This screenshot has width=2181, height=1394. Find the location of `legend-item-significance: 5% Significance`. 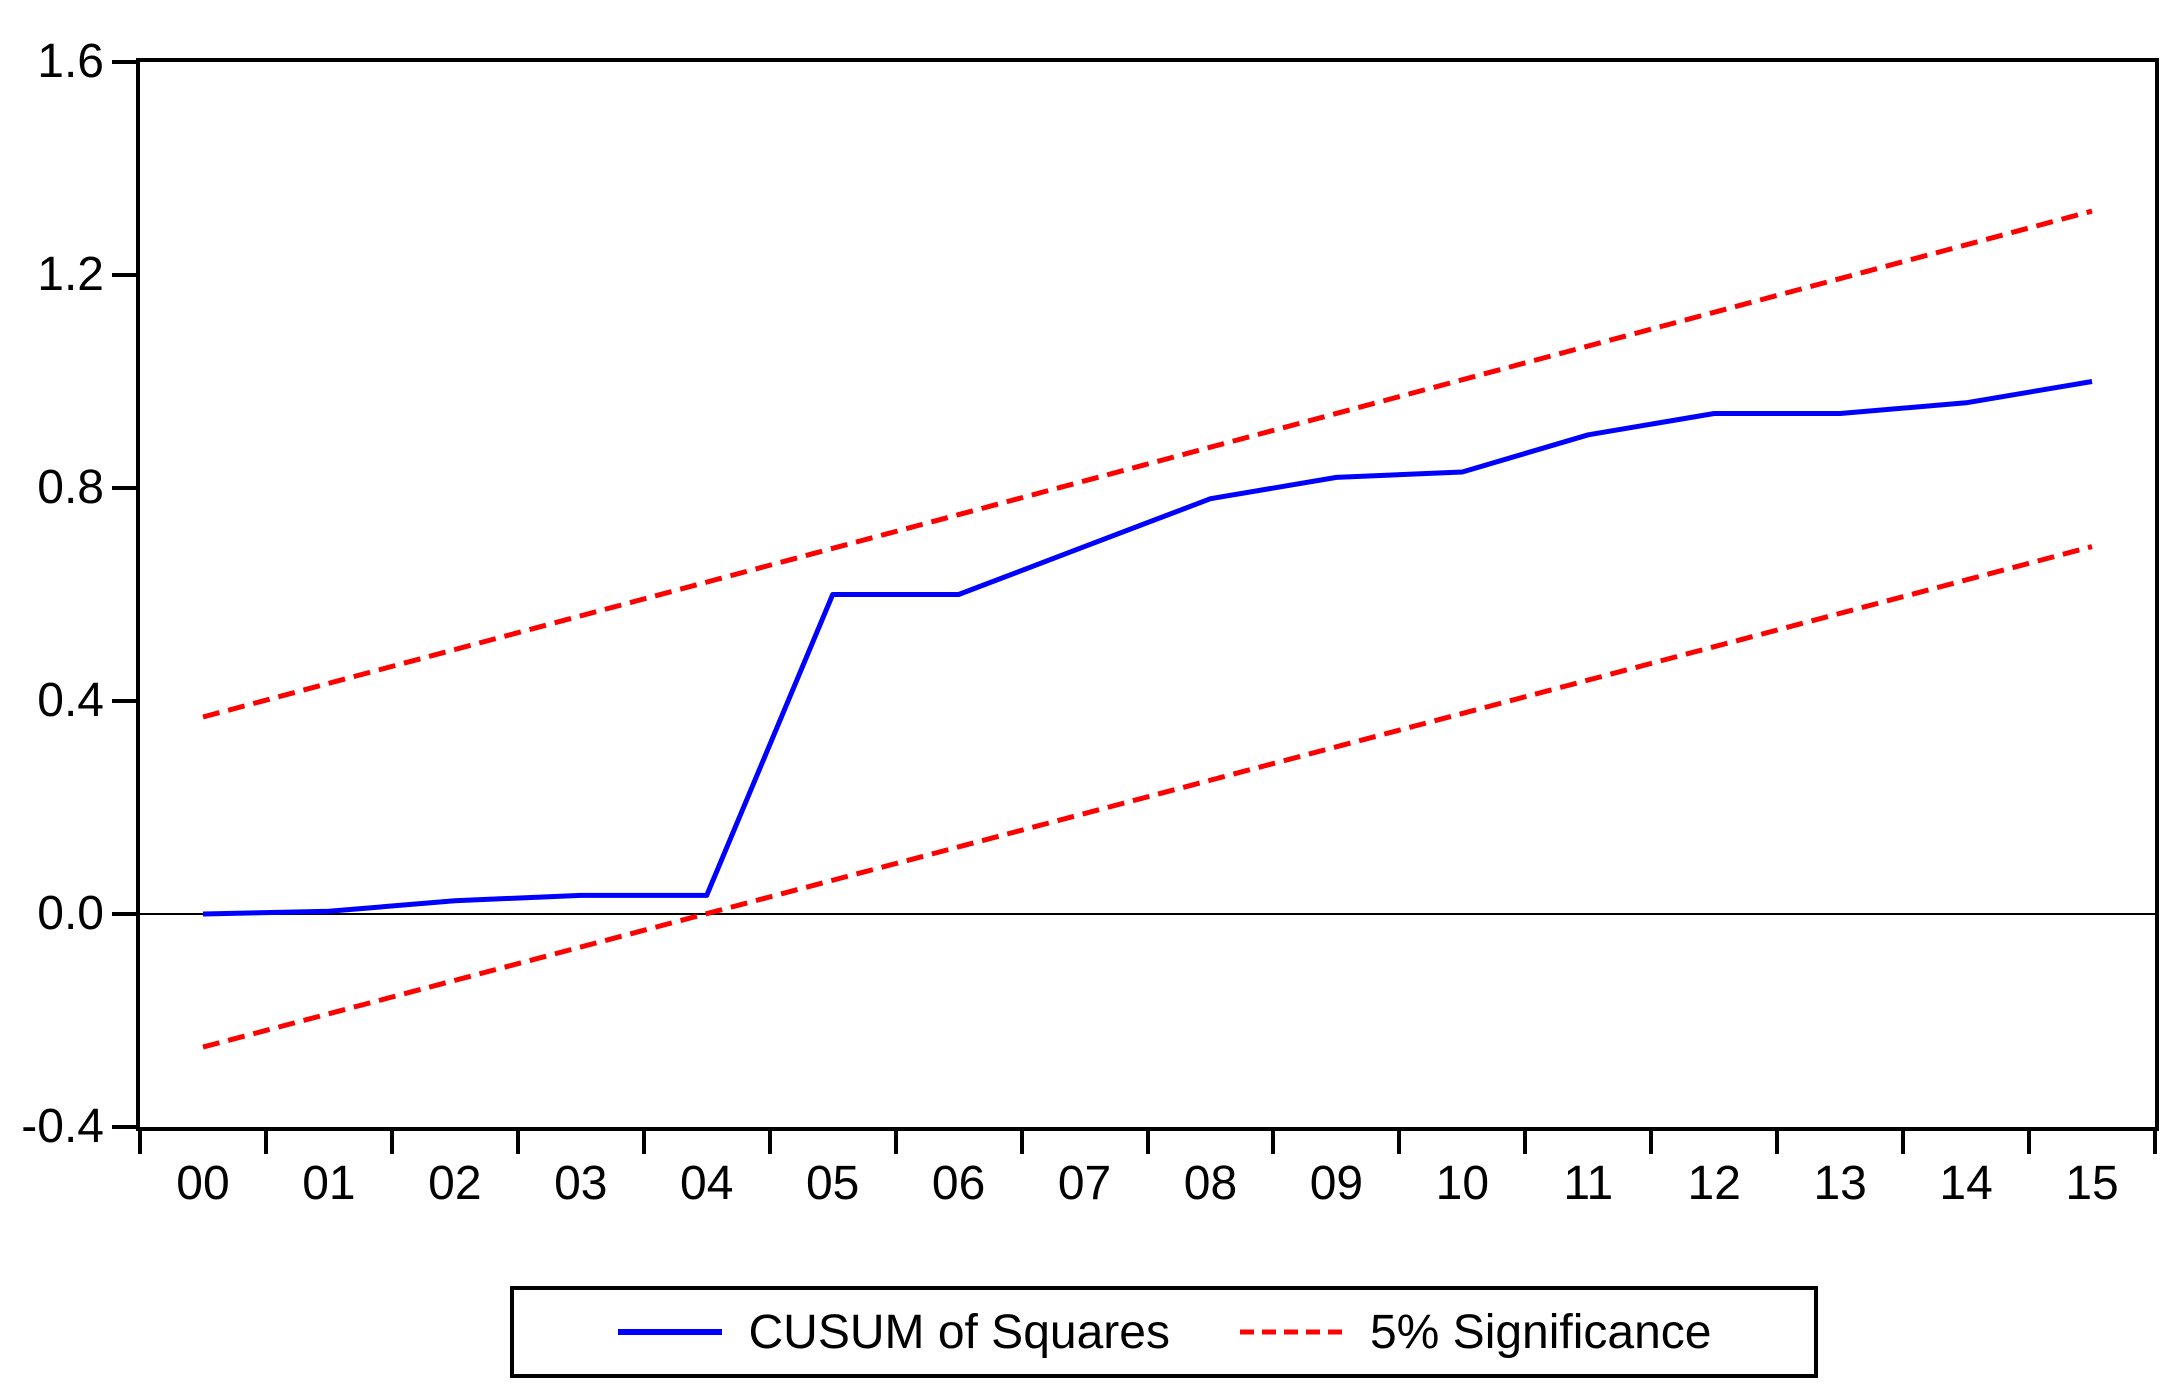

legend-item-significance: 5% Significance is located at coordinates (1475, 1332).